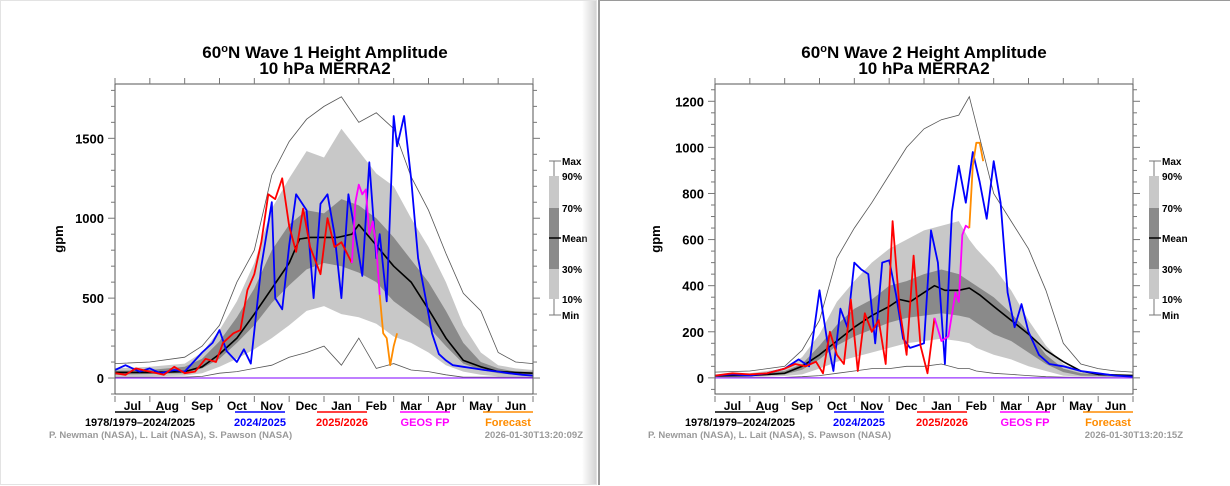  What do you see at coordinates (1134, 435) in the screenshot?
I see `timestamp: 2026-01-30T13:20:15Z` at bounding box center [1134, 435].